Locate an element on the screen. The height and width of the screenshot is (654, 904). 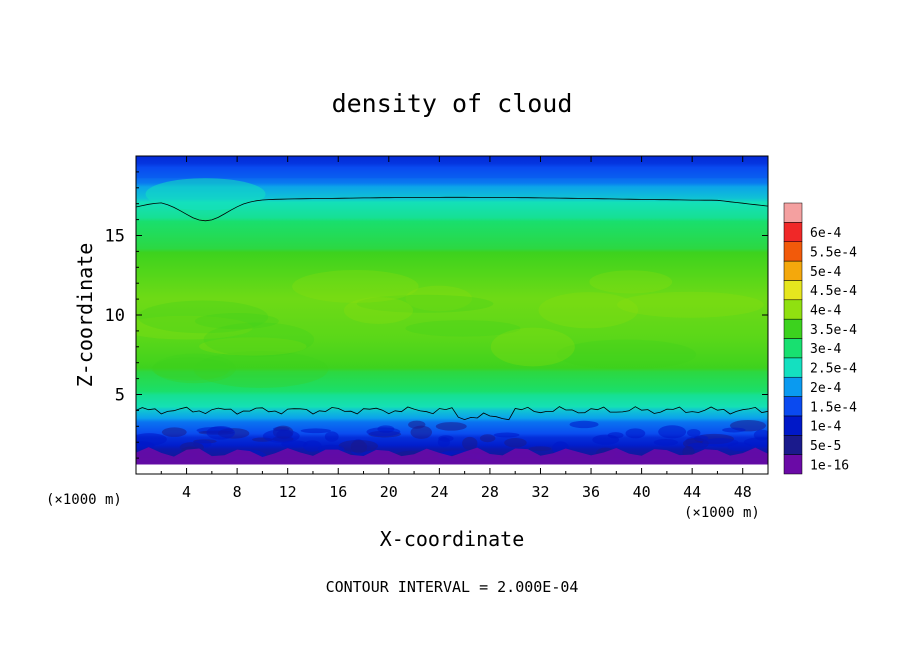
colorbar-label: 1e-16 is located at coordinates (829, 465).